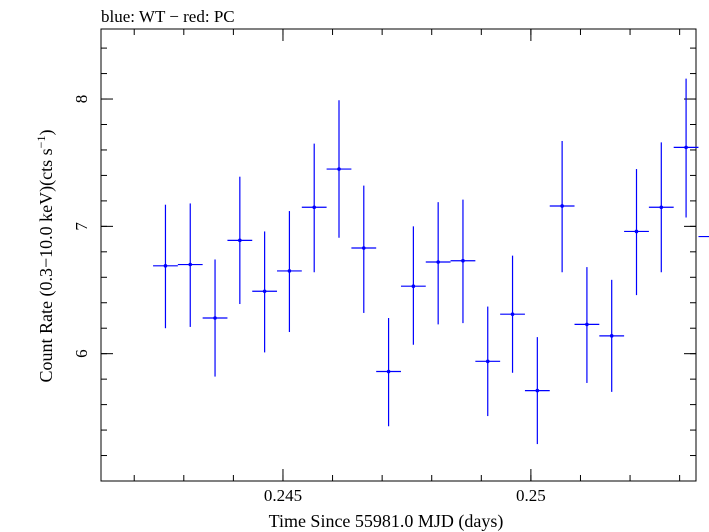 The height and width of the screenshot is (532, 709). Describe the element at coordinates (386, 521) in the screenshot. I see `x-axis-label: Time Since 55981.0 MJD (days)` at that location.